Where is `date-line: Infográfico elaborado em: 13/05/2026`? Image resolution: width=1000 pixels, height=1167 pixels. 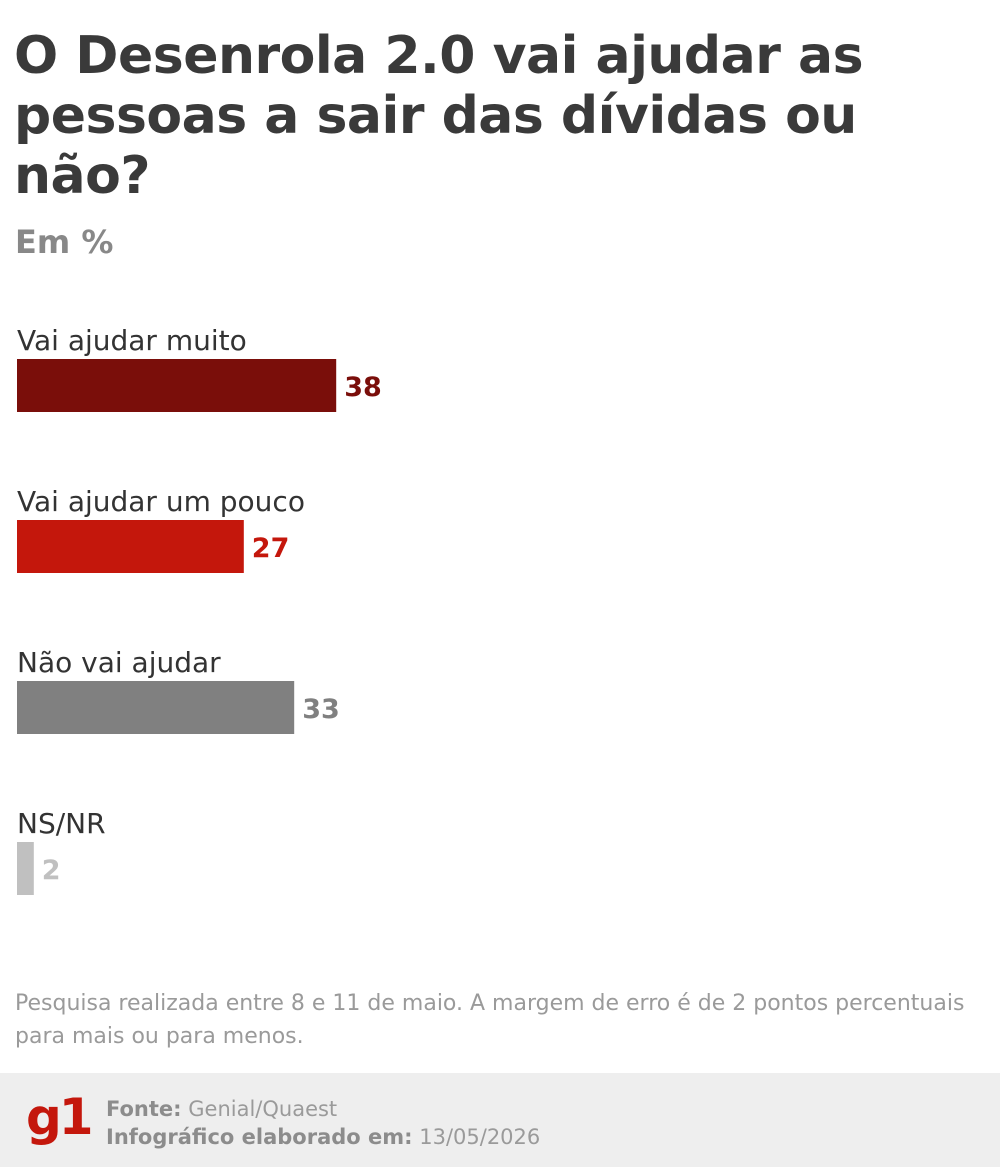 date-line: Infográfico elaborado em: 13/05/2026 is located at coordinates (323, 1137).